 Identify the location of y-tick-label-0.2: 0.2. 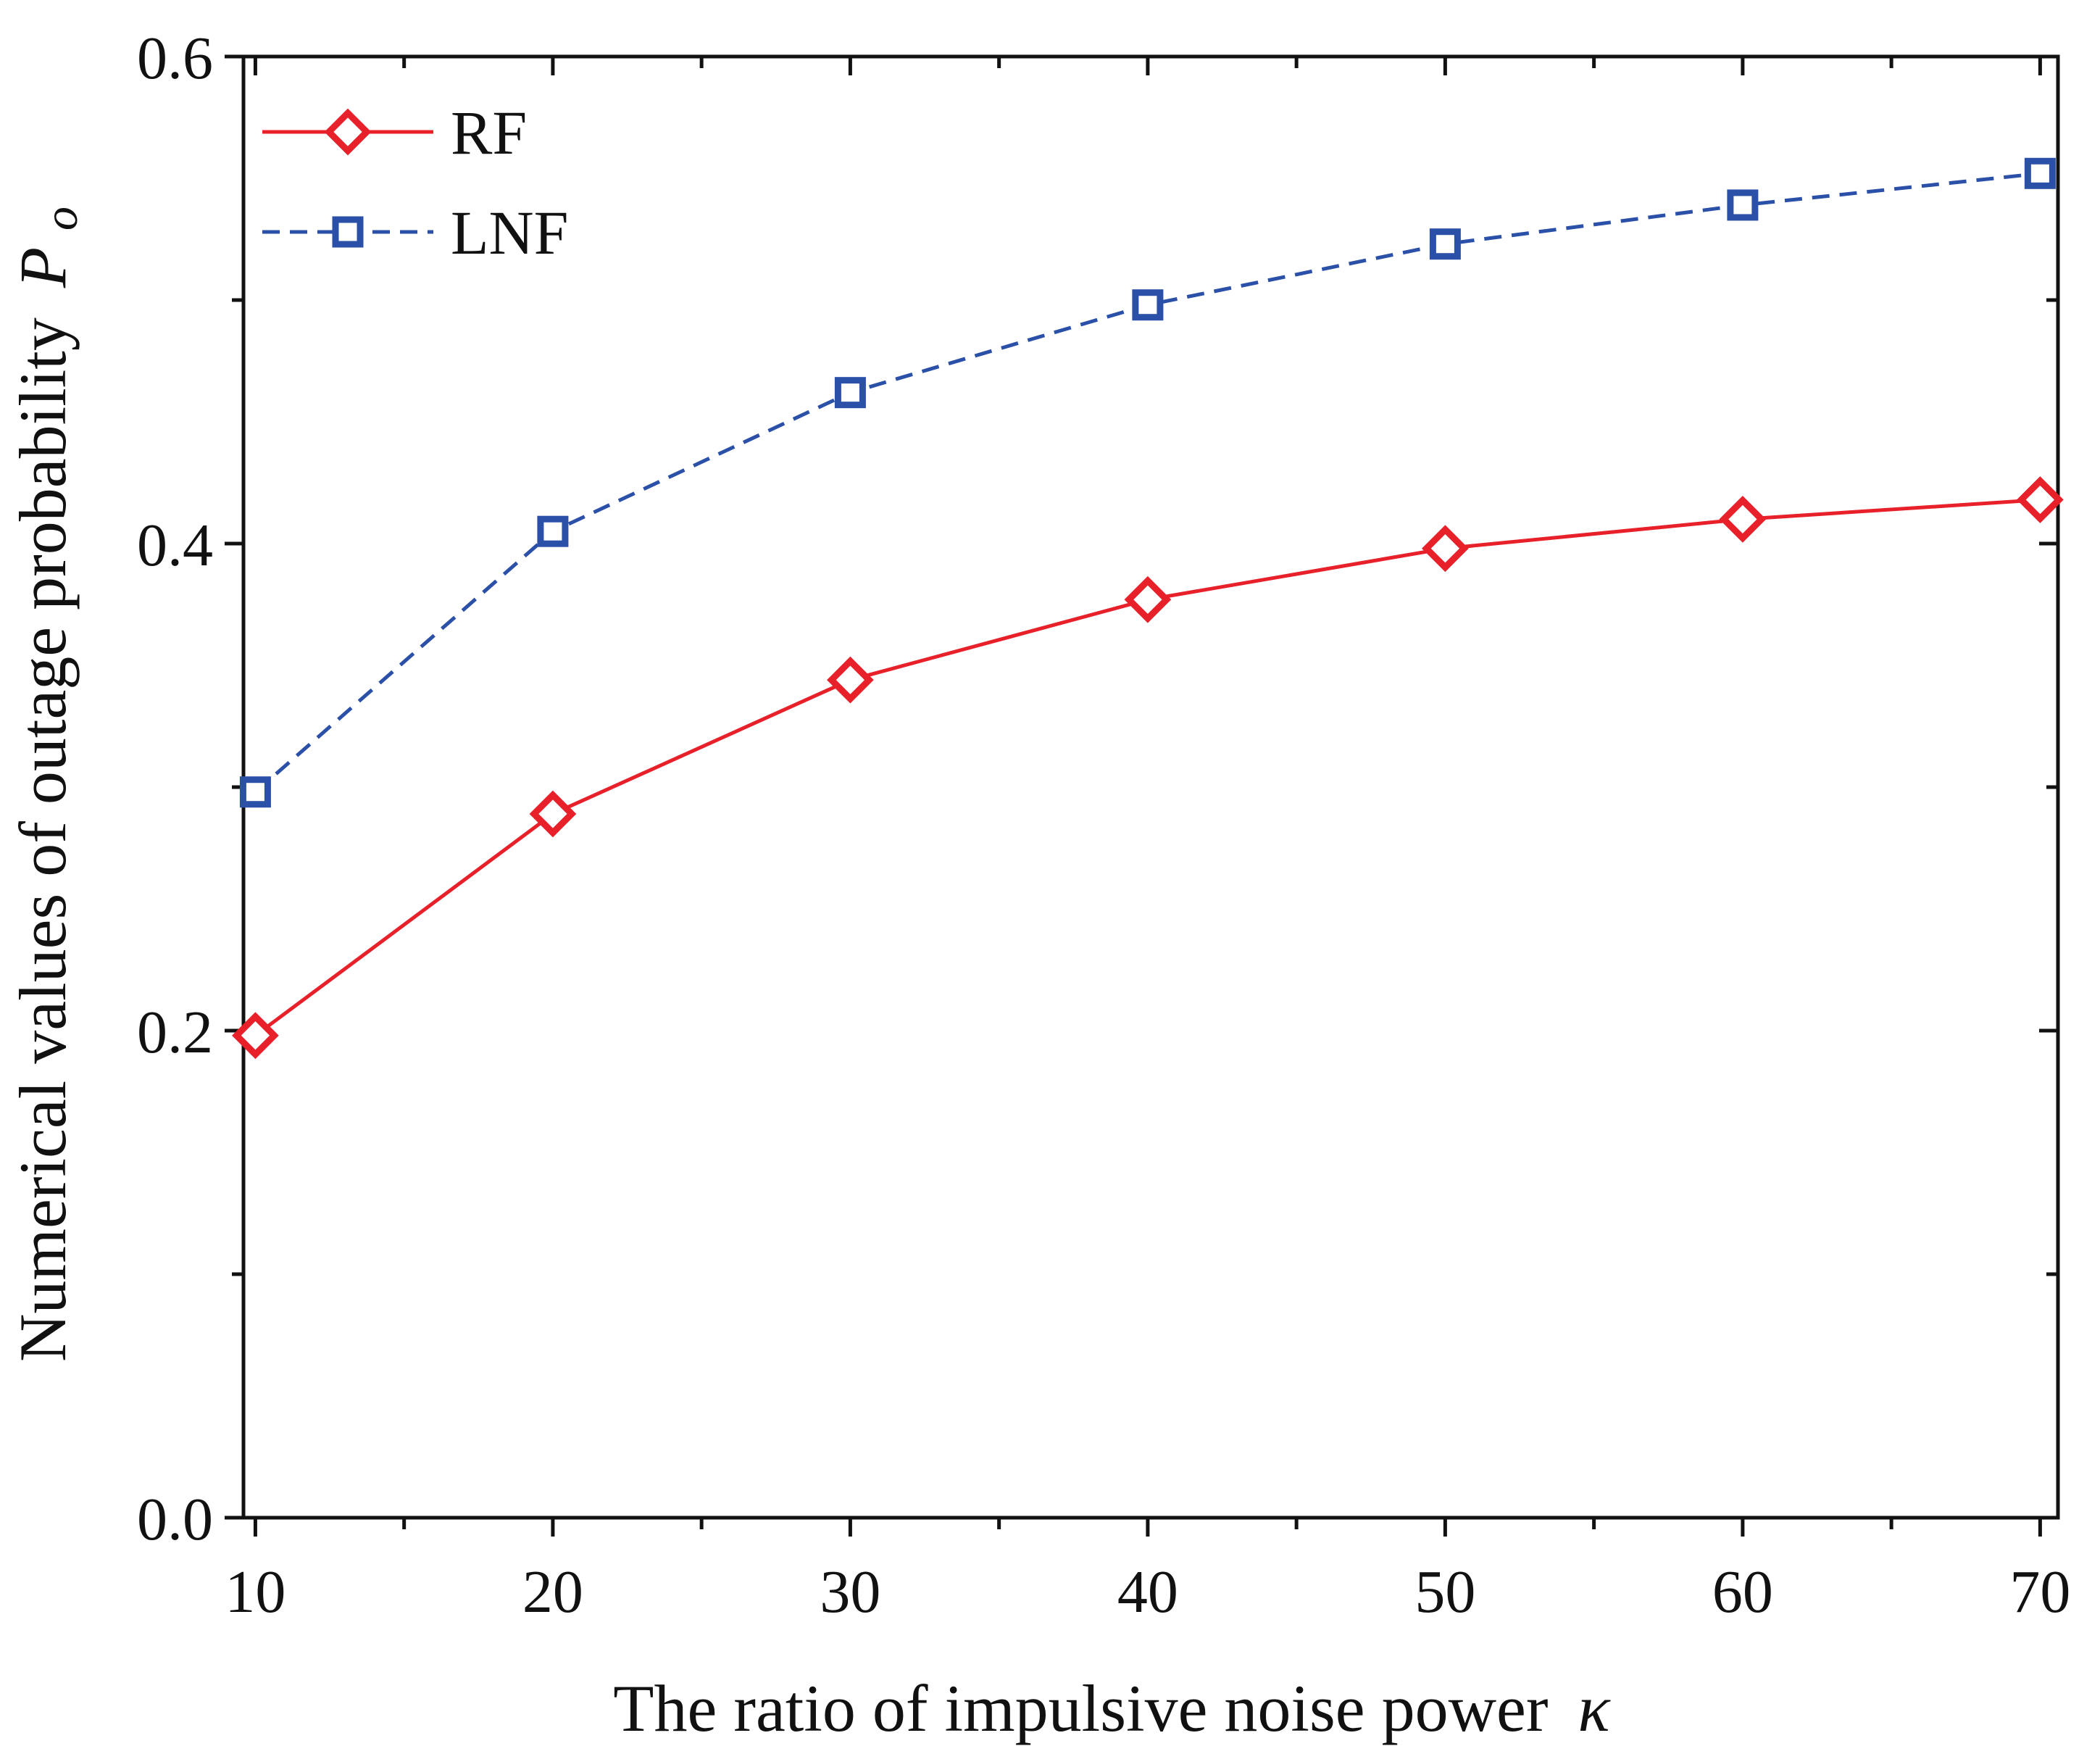
(175, 1032).